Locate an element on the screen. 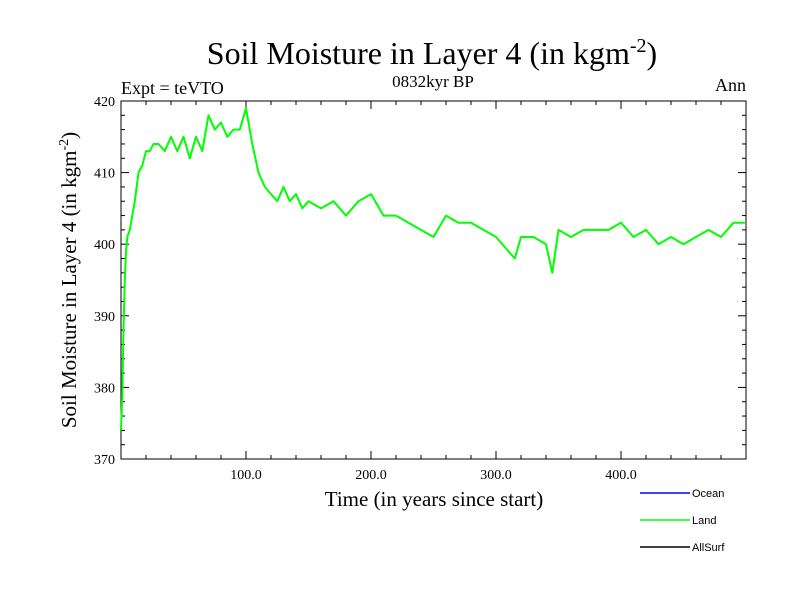 The width and height of the screenshot is (800, 600). legend-label-land: Land is located at coordinates (704, 521).